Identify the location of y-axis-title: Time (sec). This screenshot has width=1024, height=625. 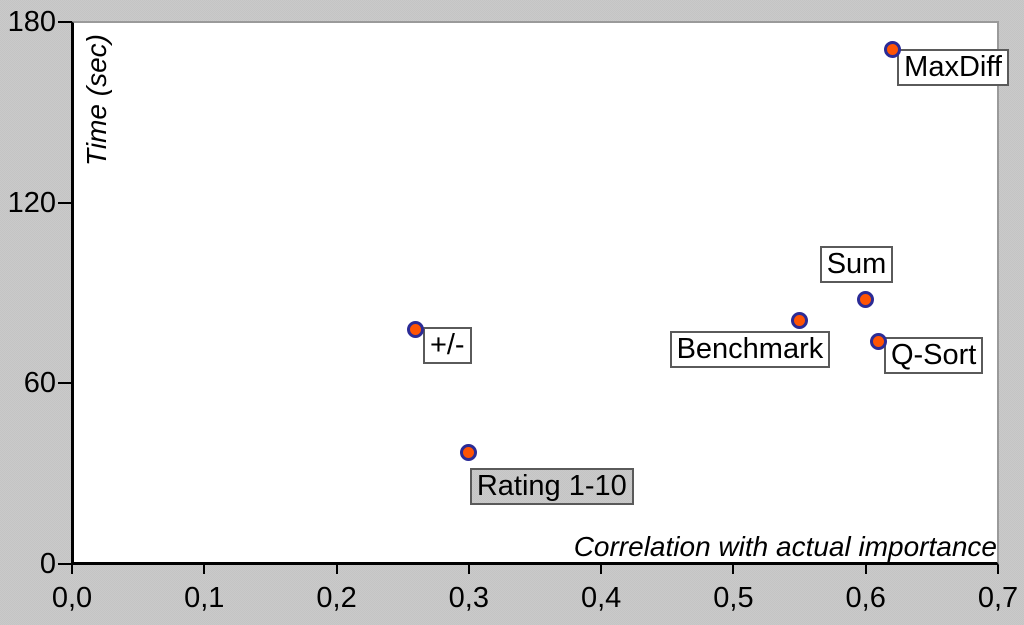
(96, 100).